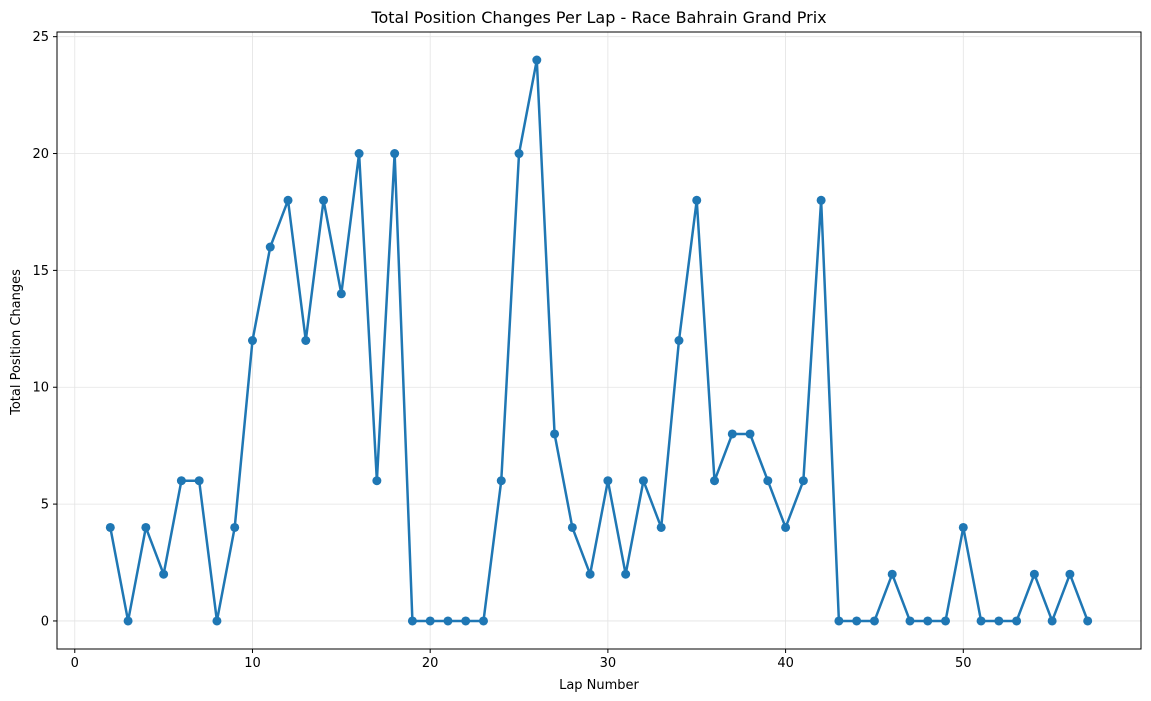  What do you see at coordinates (785, 663) in the screenshot?
I see `x-tick-label: 40` at bounding box center [785, 663].